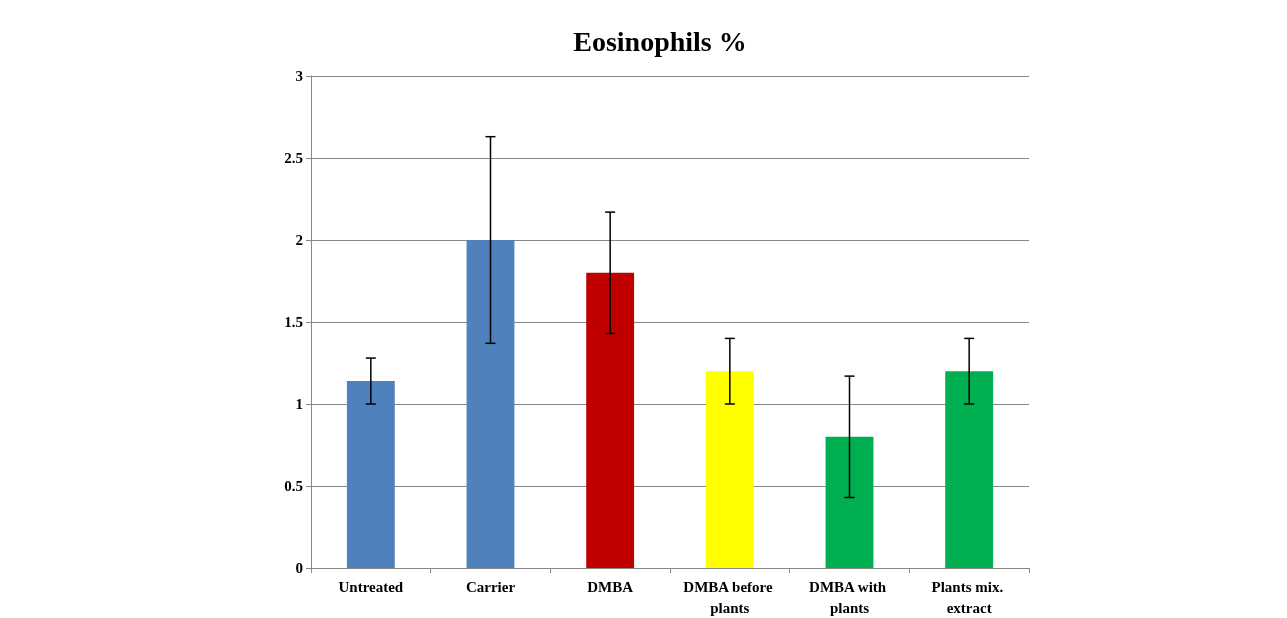 The height and width of the screenshot is (618, 1287). Describe the element at coordinates (371, 586) in the screenshot. I see `x-tick-label: Untreated` at that location.